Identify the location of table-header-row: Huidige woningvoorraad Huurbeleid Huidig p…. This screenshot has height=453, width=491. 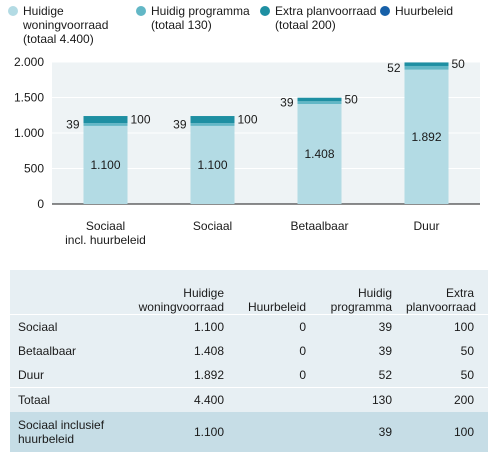
(249, 292).